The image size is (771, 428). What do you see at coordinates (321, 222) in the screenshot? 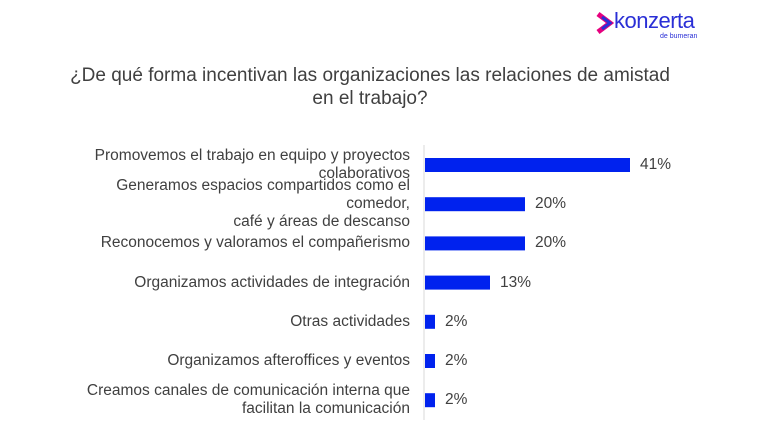
I see `category-label-line: café y áreas de descanso` at bounding box center [321, 222].